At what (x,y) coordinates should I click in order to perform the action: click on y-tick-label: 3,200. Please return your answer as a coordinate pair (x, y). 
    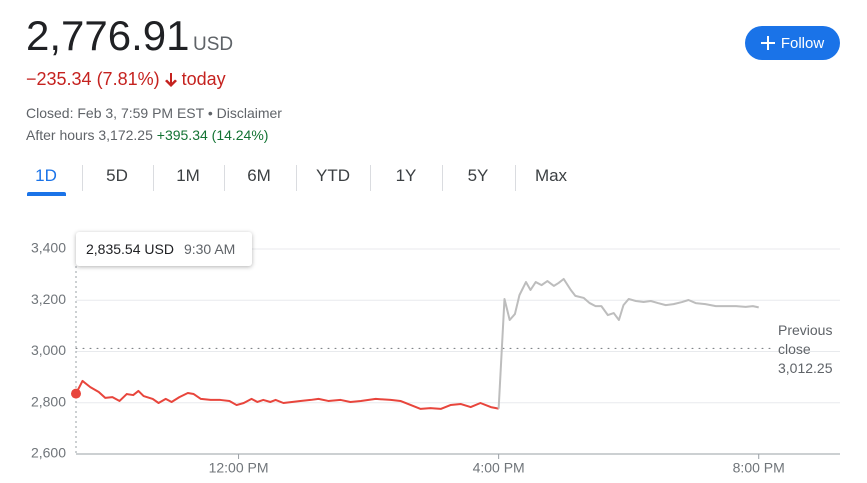
    Looking at the image, I should click on (48, 299).